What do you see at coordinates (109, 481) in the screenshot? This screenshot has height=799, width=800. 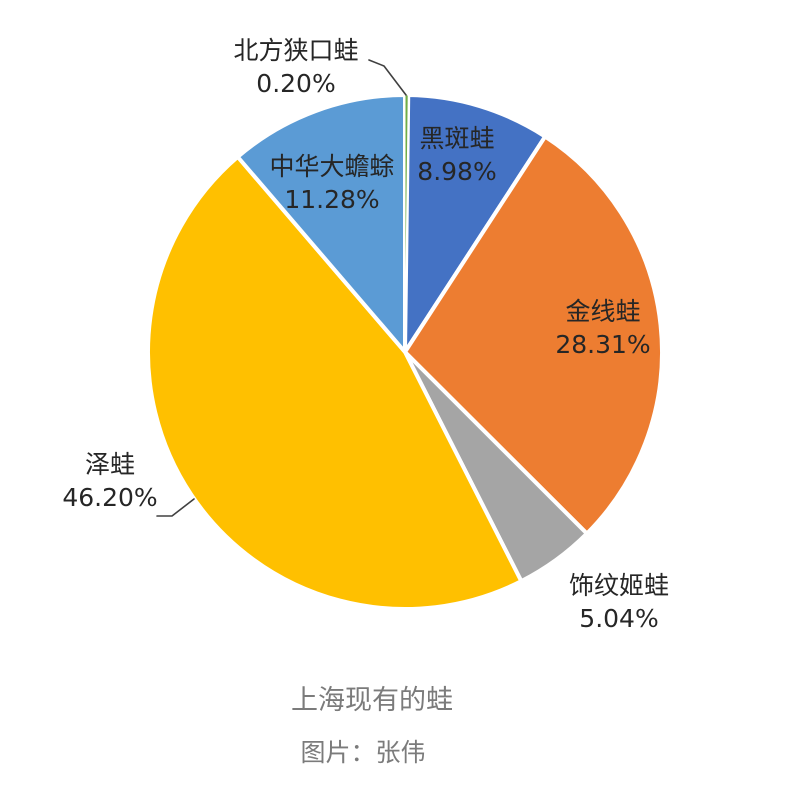 I see `slice-label-zewa: 泽蛙 46.20%` at bounding box center [109, 481].